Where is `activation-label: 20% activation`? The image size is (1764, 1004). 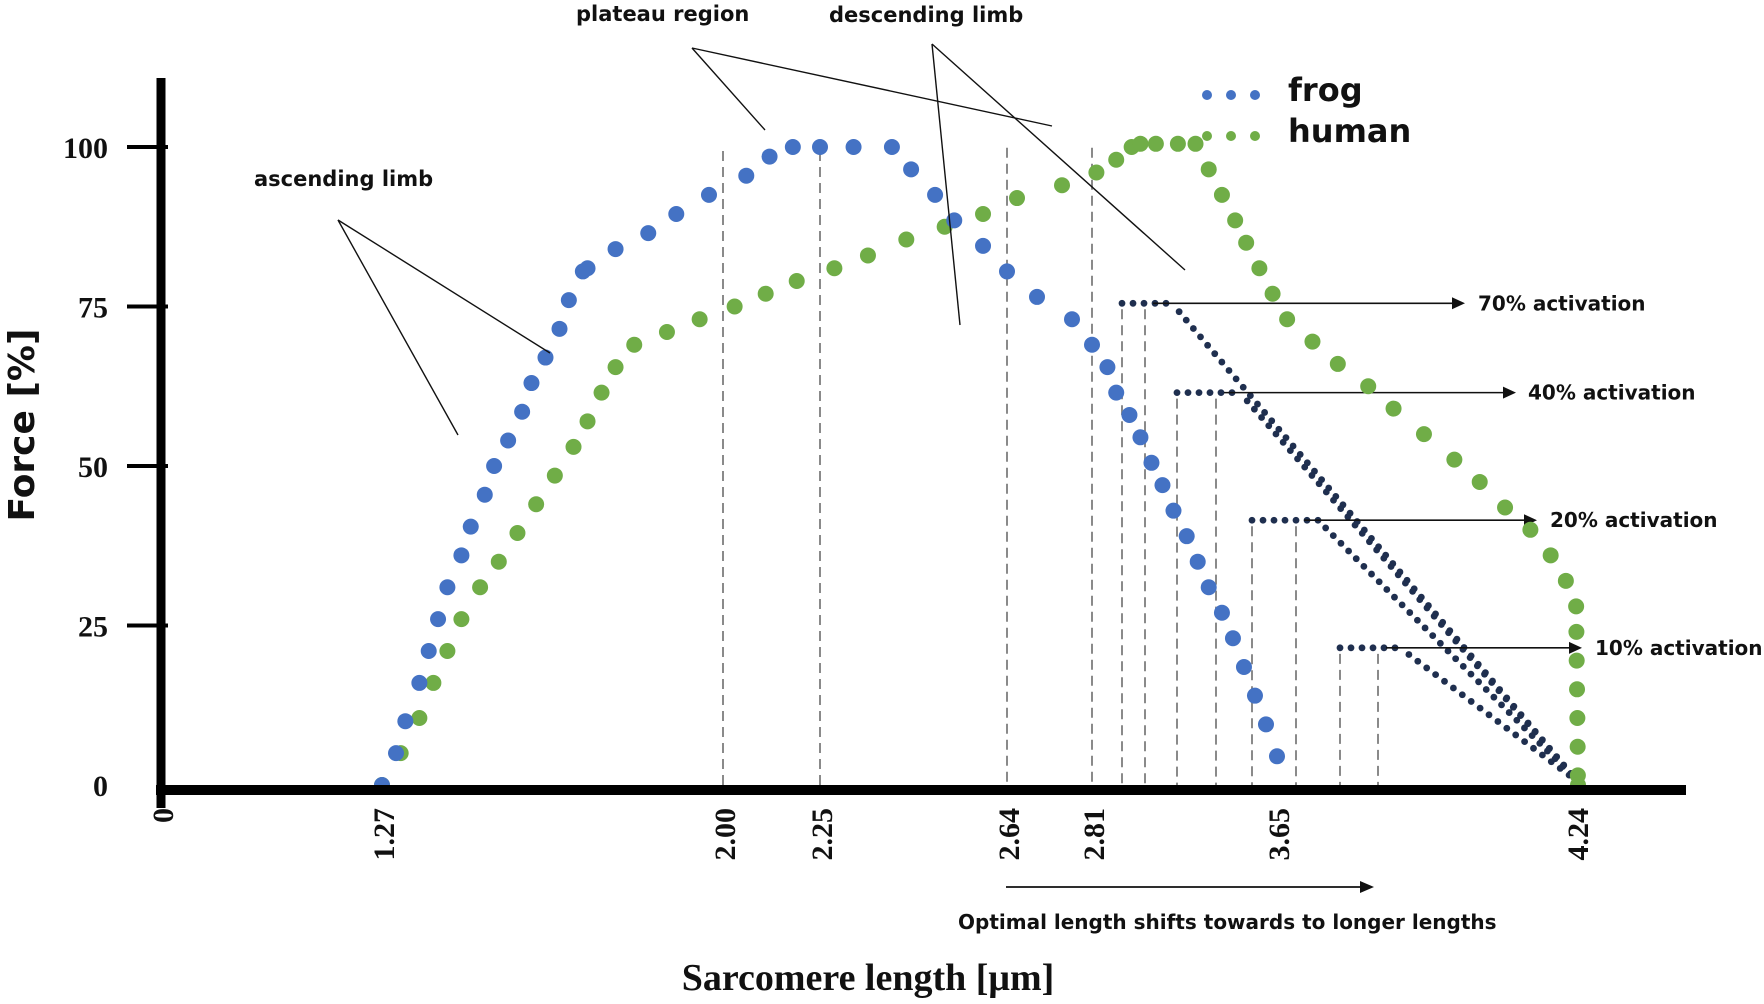
activation-label: 20% activation is located at coordinates (1634, 520).